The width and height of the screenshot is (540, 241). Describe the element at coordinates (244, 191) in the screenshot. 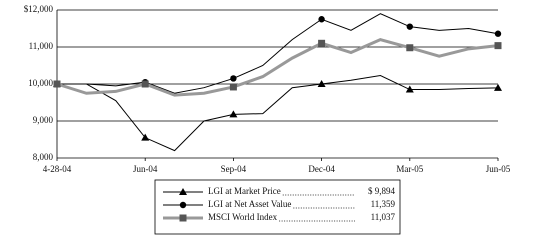

I see `legend-label: LGI at Market Price` at that location.